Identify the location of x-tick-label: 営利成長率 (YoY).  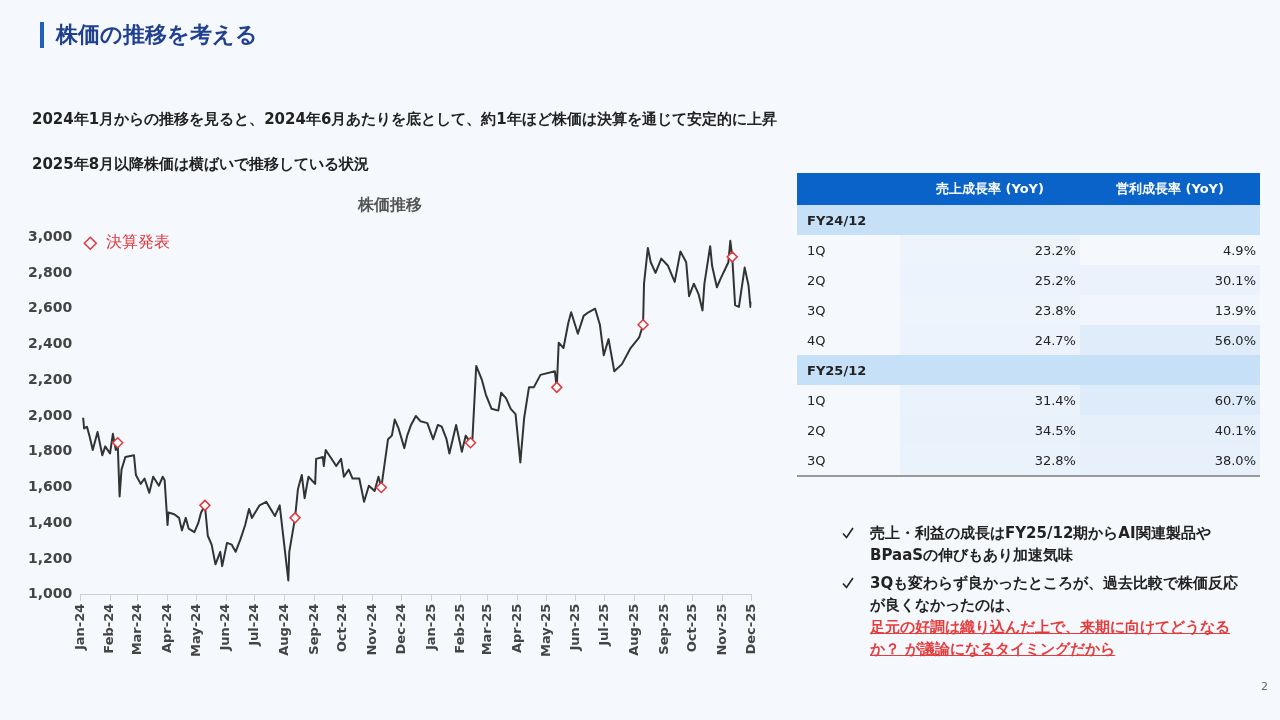
(1169, 189).